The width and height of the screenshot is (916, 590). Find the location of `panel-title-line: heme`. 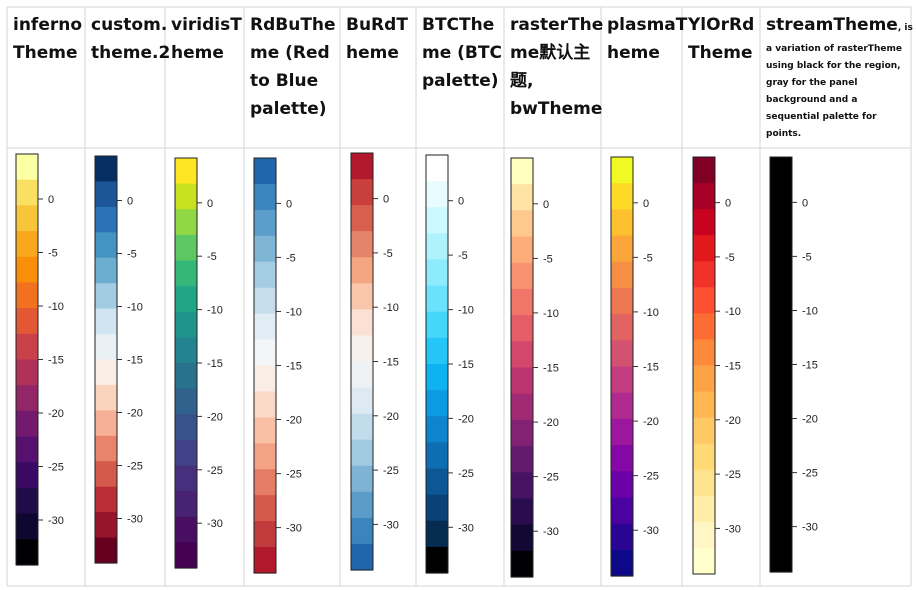

panel-title-line: heme is located at coordinates (372, 53).